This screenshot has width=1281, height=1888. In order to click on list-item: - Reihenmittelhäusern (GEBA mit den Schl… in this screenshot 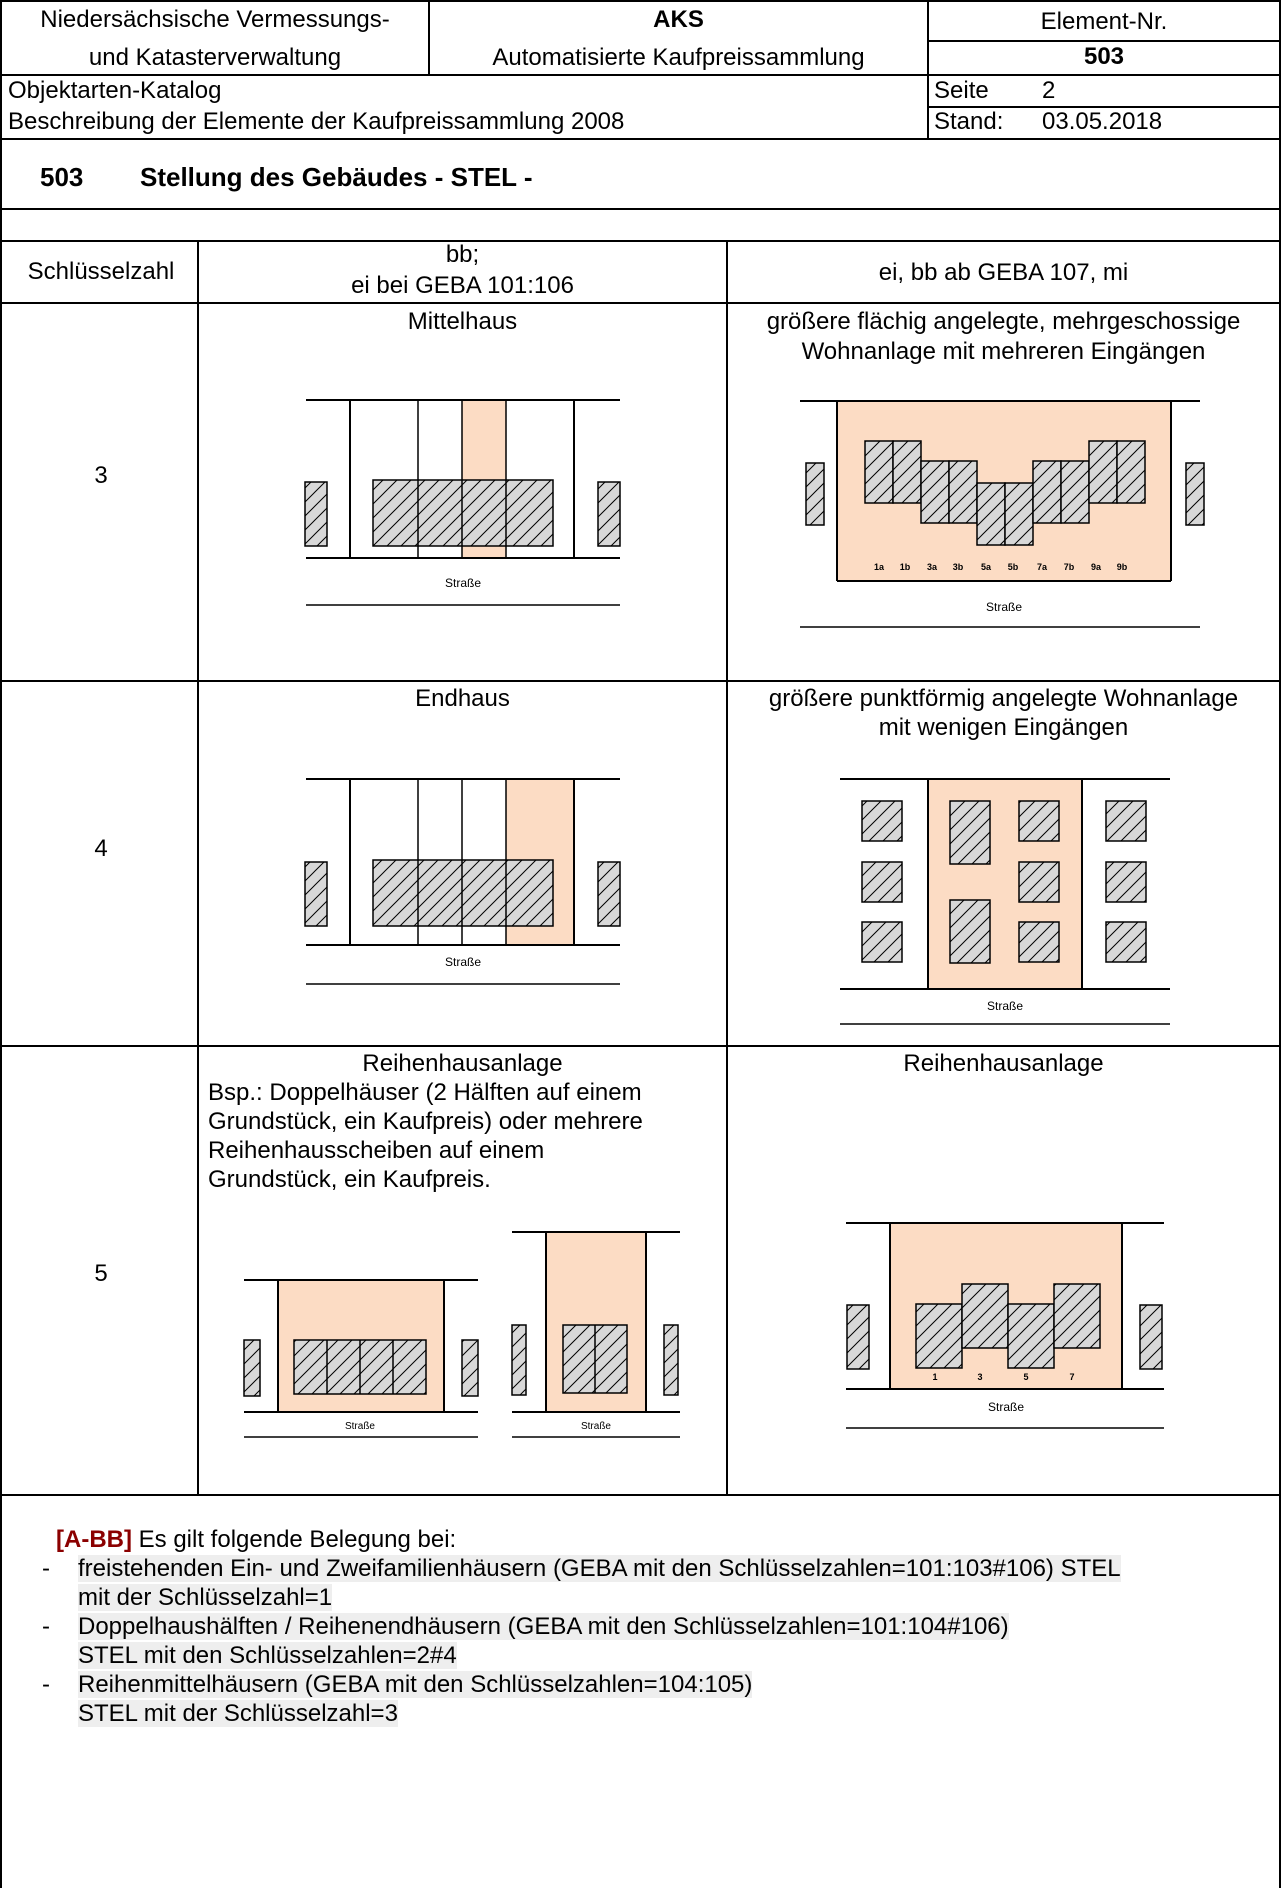, I will do `click(397, 1699)`.